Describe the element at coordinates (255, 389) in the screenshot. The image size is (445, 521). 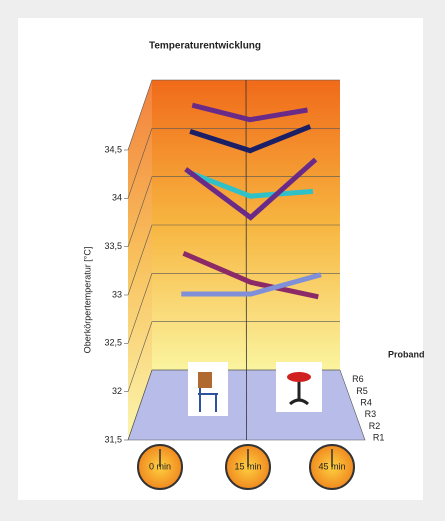
I see `pictures` at that location.